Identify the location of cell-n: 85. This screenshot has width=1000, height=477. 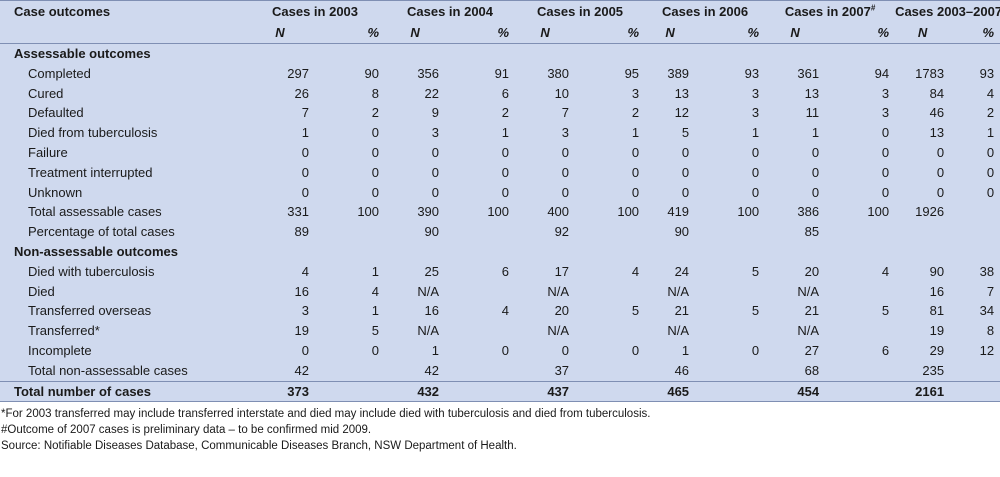
(812, 232).